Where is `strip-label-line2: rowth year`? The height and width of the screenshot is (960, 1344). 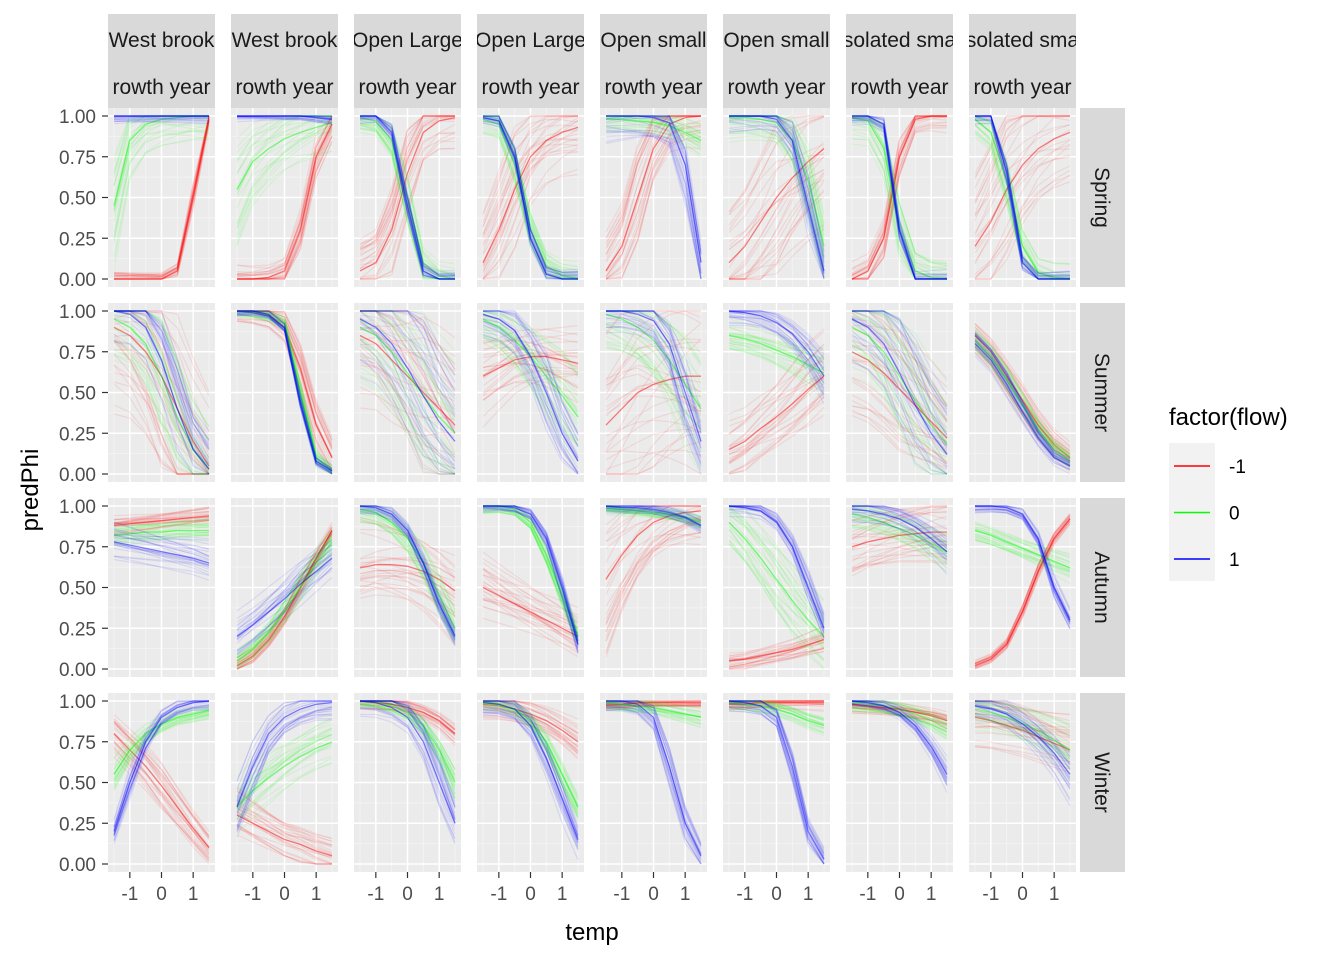
strip-label-line2: rowth year is located at coordinates (284, 87).